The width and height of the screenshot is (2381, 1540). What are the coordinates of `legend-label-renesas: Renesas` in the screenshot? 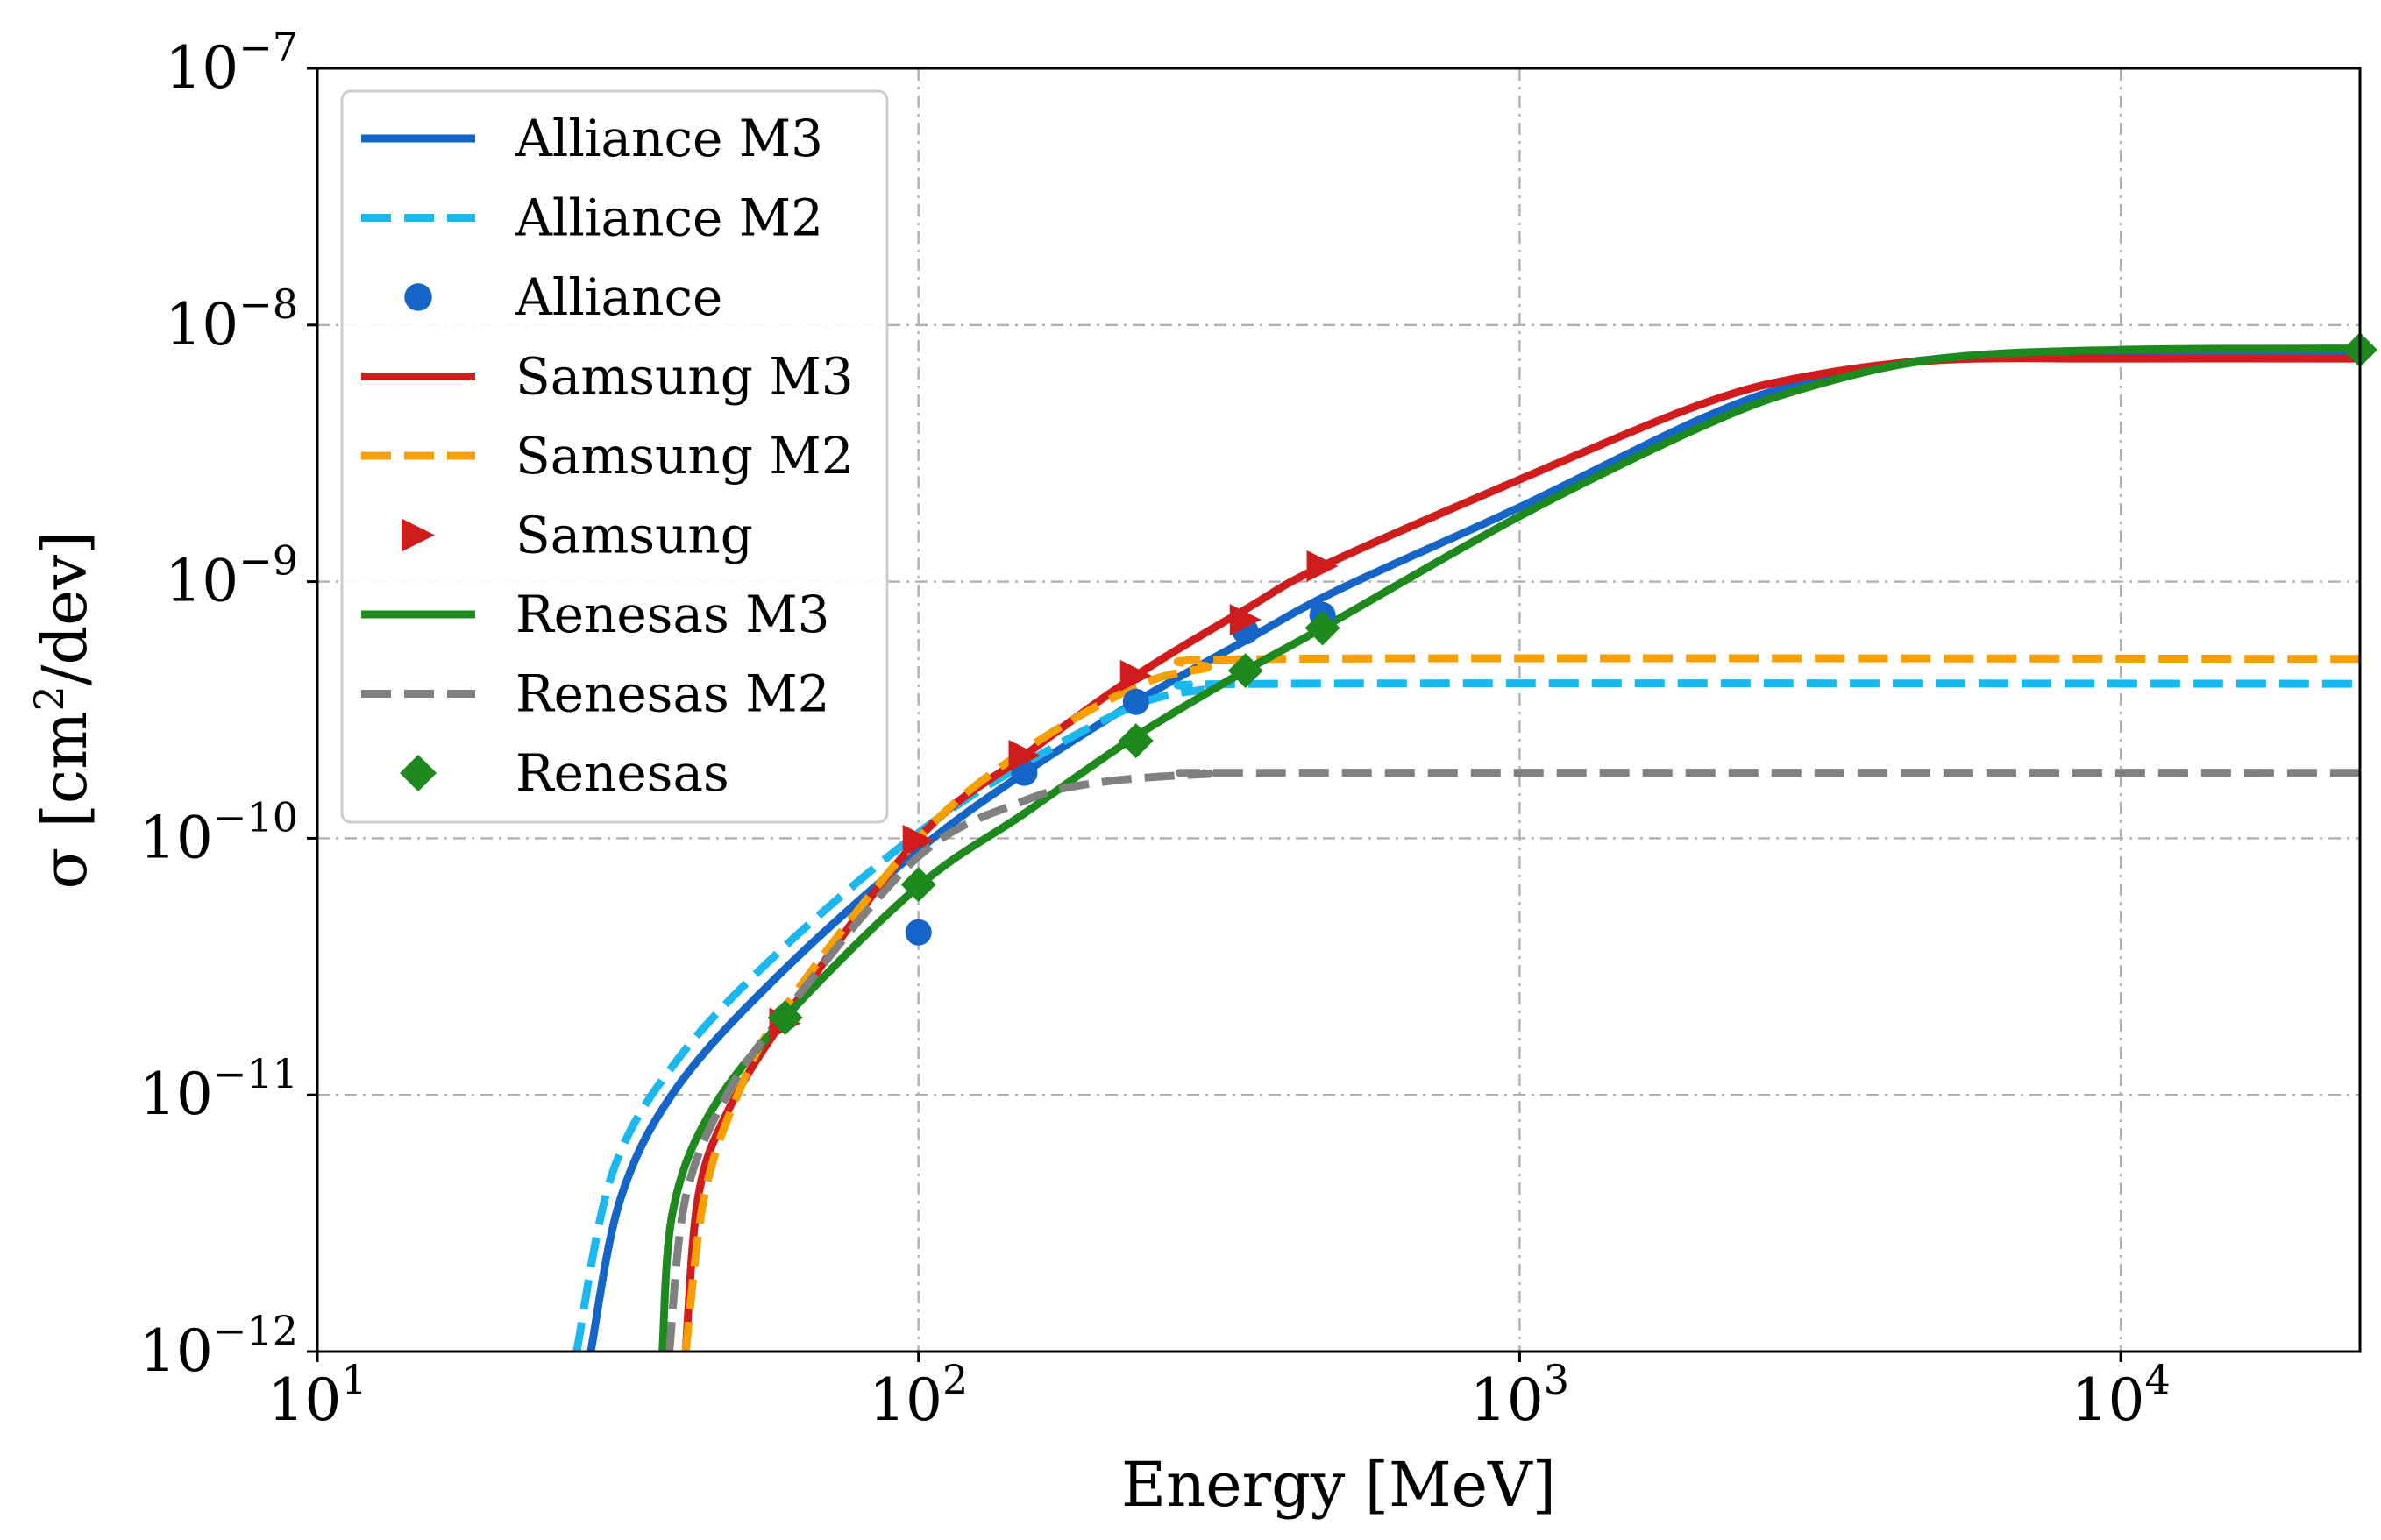 It's located at (622, 773).